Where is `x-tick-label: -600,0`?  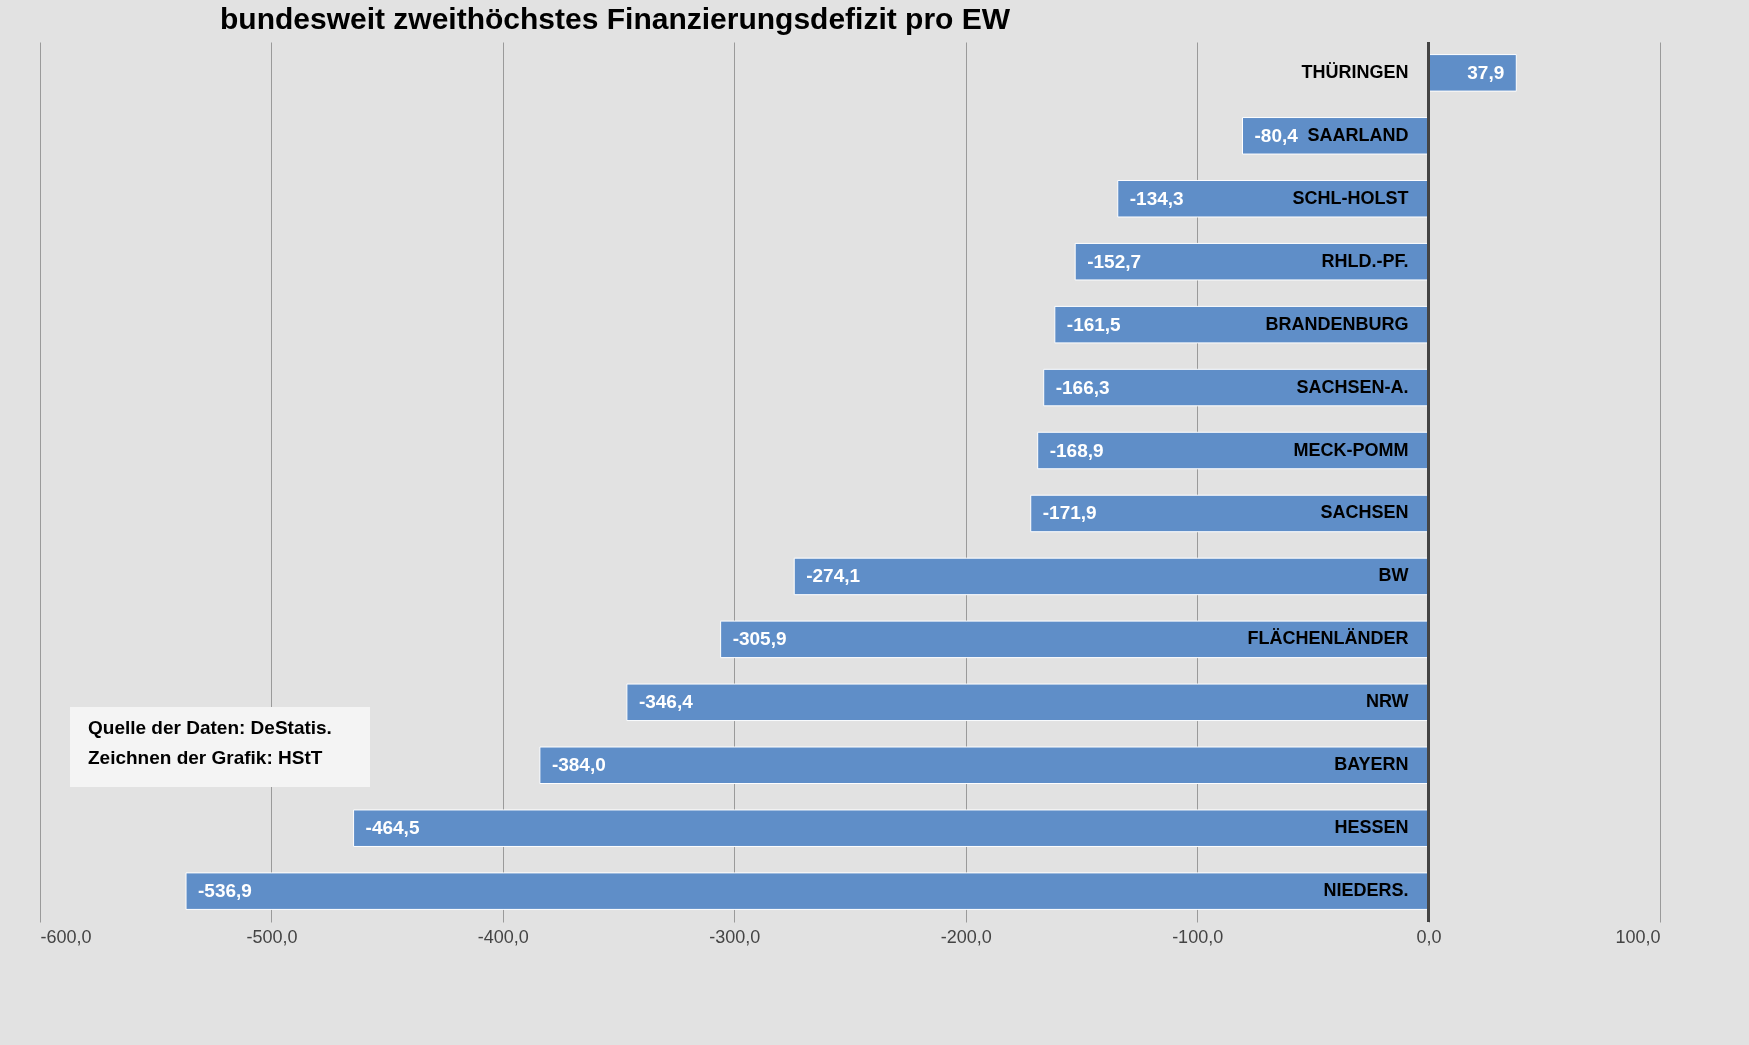 x-tick-label: -600,0 is located at coordinates (66, 936).